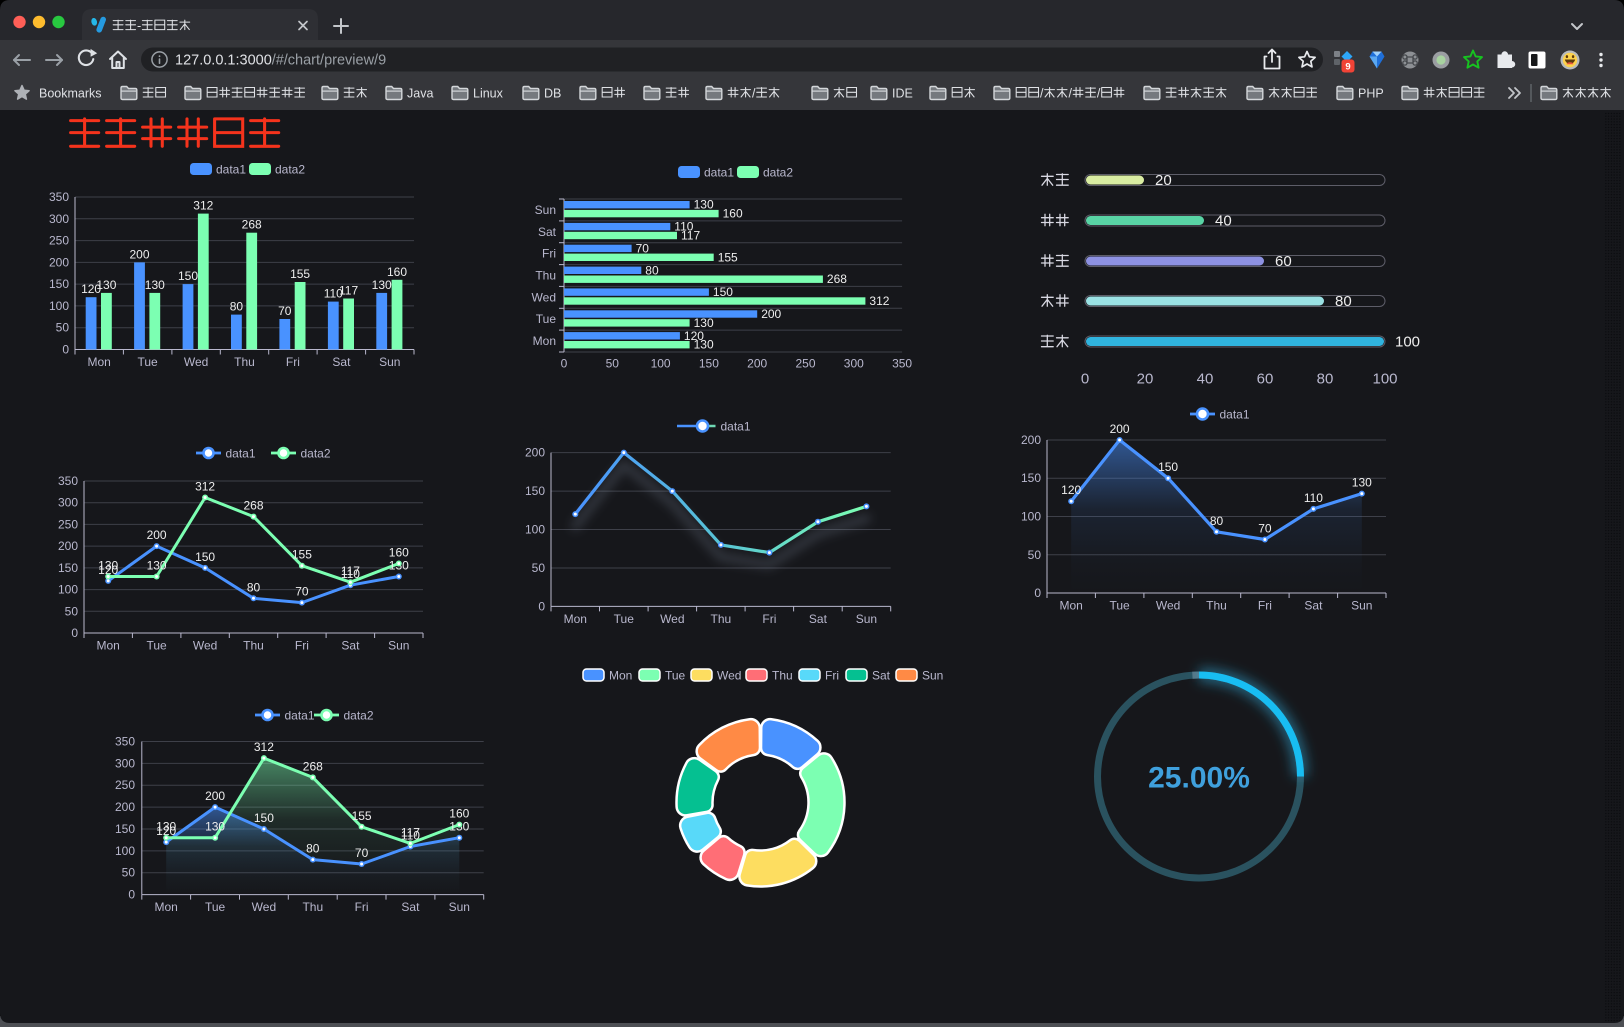  Describe the element at coordinates (1347, 67) in the screenshot. I see `svg-text: 9` at that location.